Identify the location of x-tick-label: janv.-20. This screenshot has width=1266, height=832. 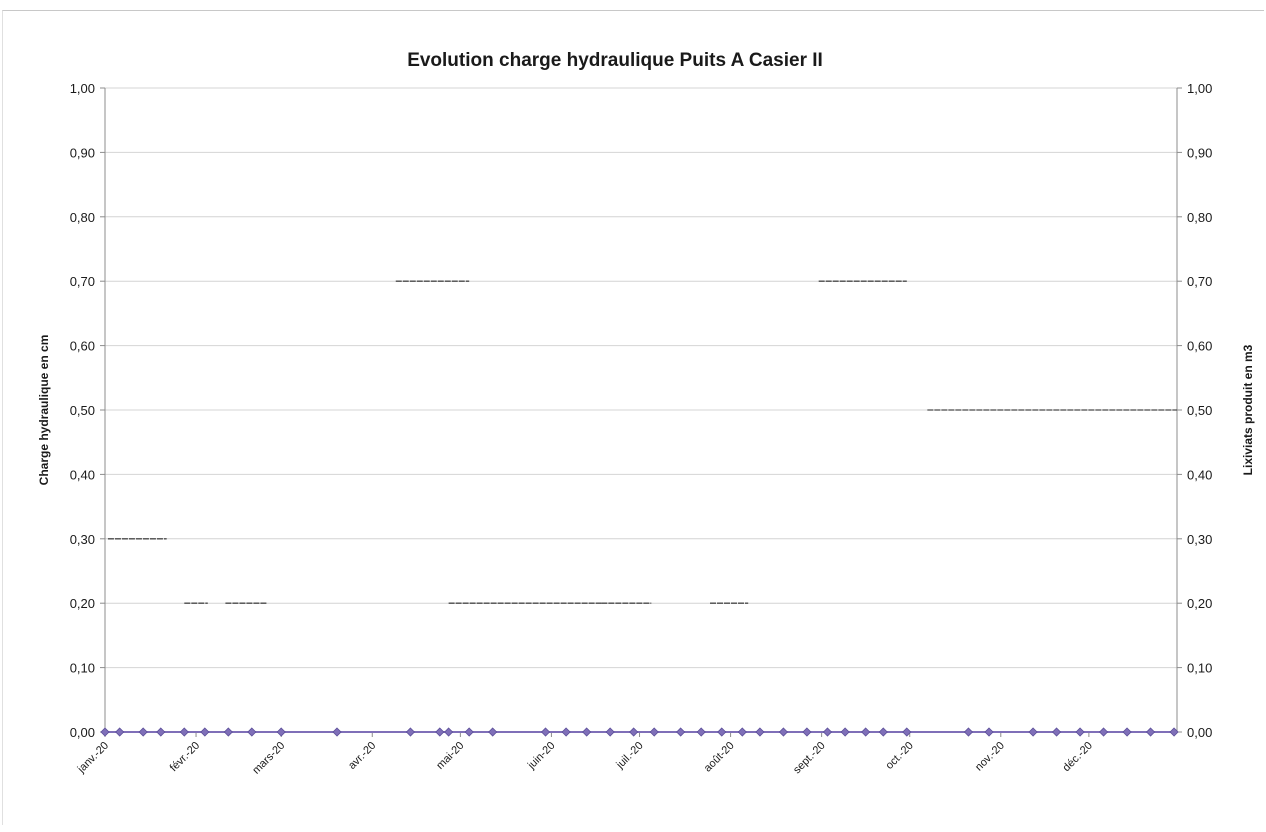
(93, 758).